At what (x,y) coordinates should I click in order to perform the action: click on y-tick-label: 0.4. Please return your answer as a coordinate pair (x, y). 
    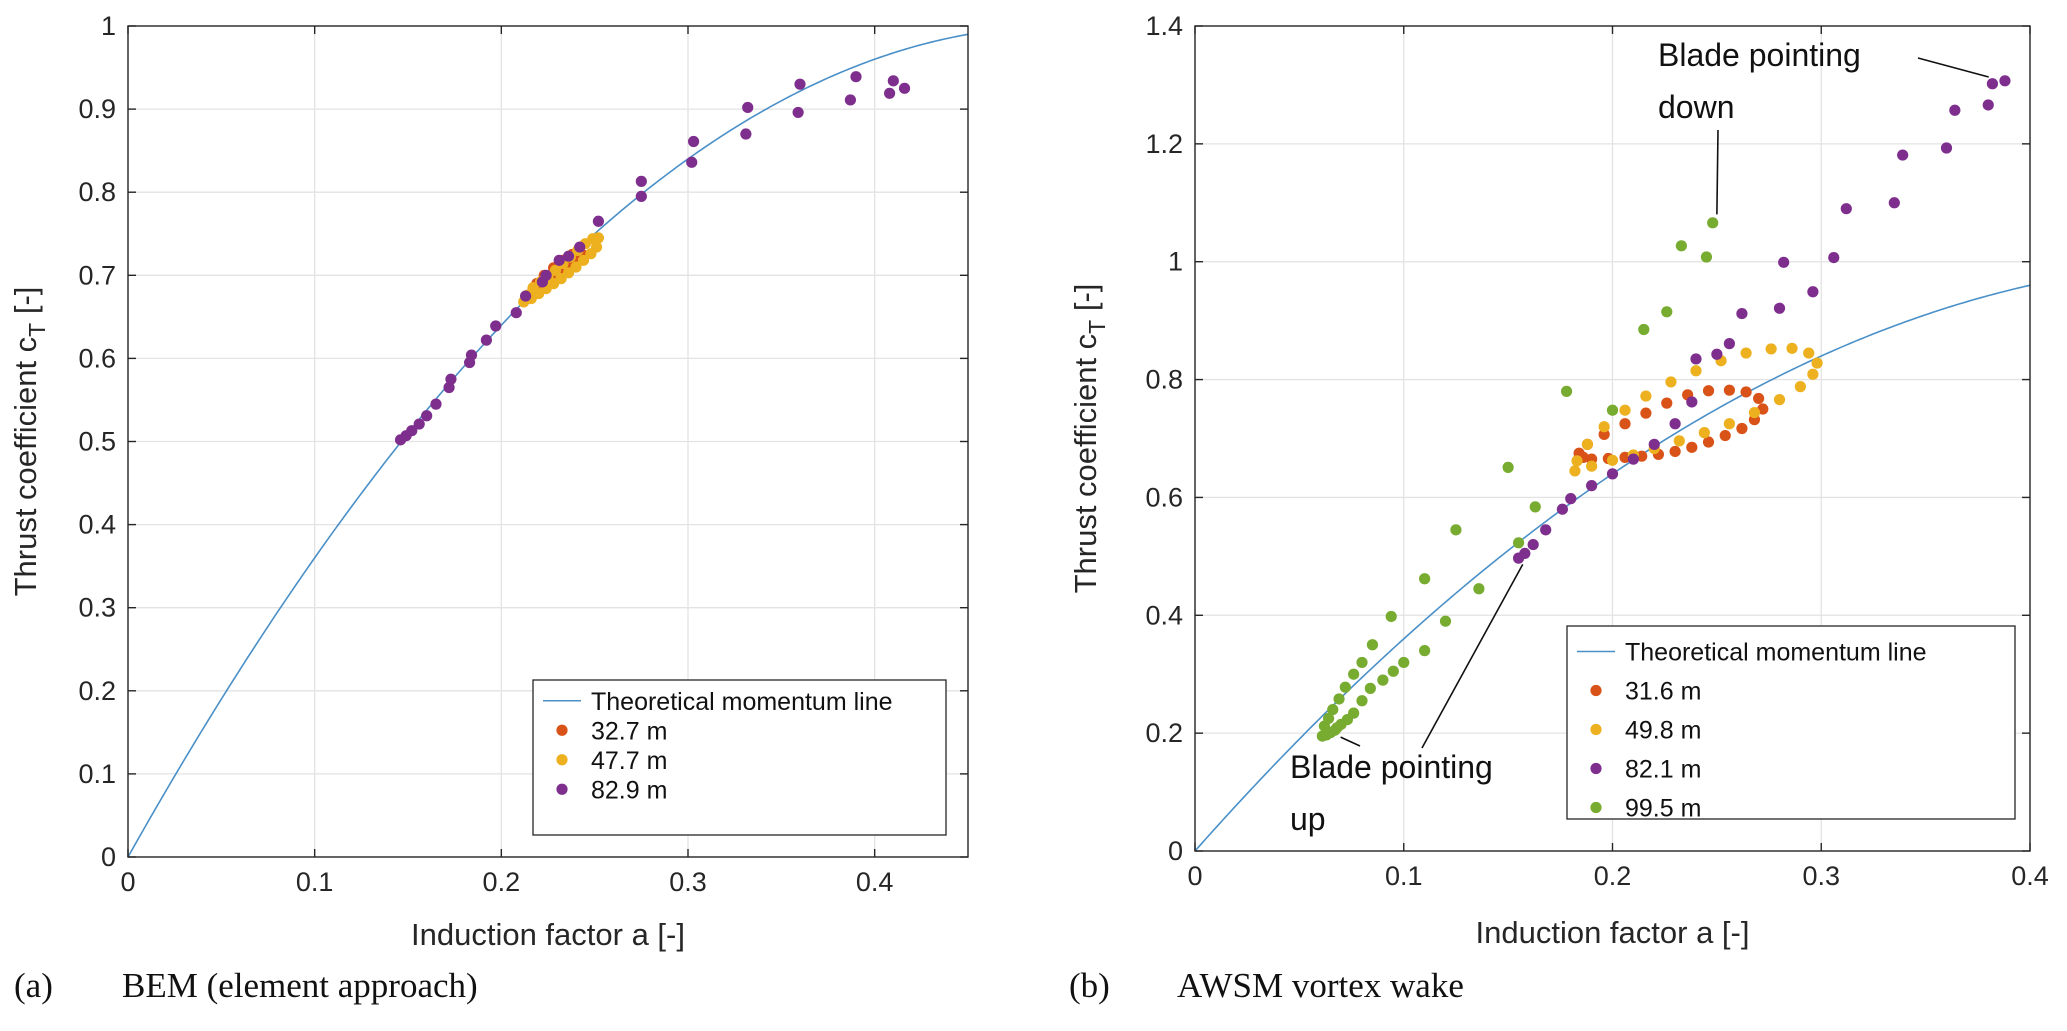
    Looking at the image, I should click on (97, 525).